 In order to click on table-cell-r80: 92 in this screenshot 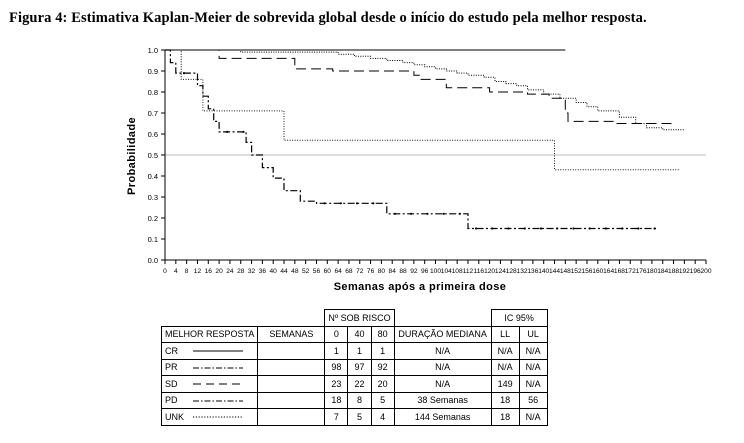, I will do `click(382, 367)`.